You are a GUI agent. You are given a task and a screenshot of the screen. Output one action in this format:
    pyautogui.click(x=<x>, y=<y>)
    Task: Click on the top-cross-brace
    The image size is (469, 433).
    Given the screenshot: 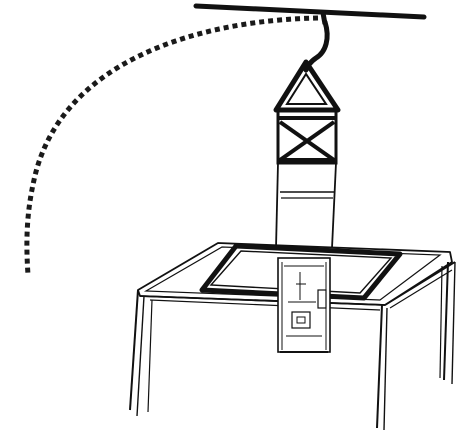 What is the action you would take?
    pyautogui.click(x=307, y=137)
    